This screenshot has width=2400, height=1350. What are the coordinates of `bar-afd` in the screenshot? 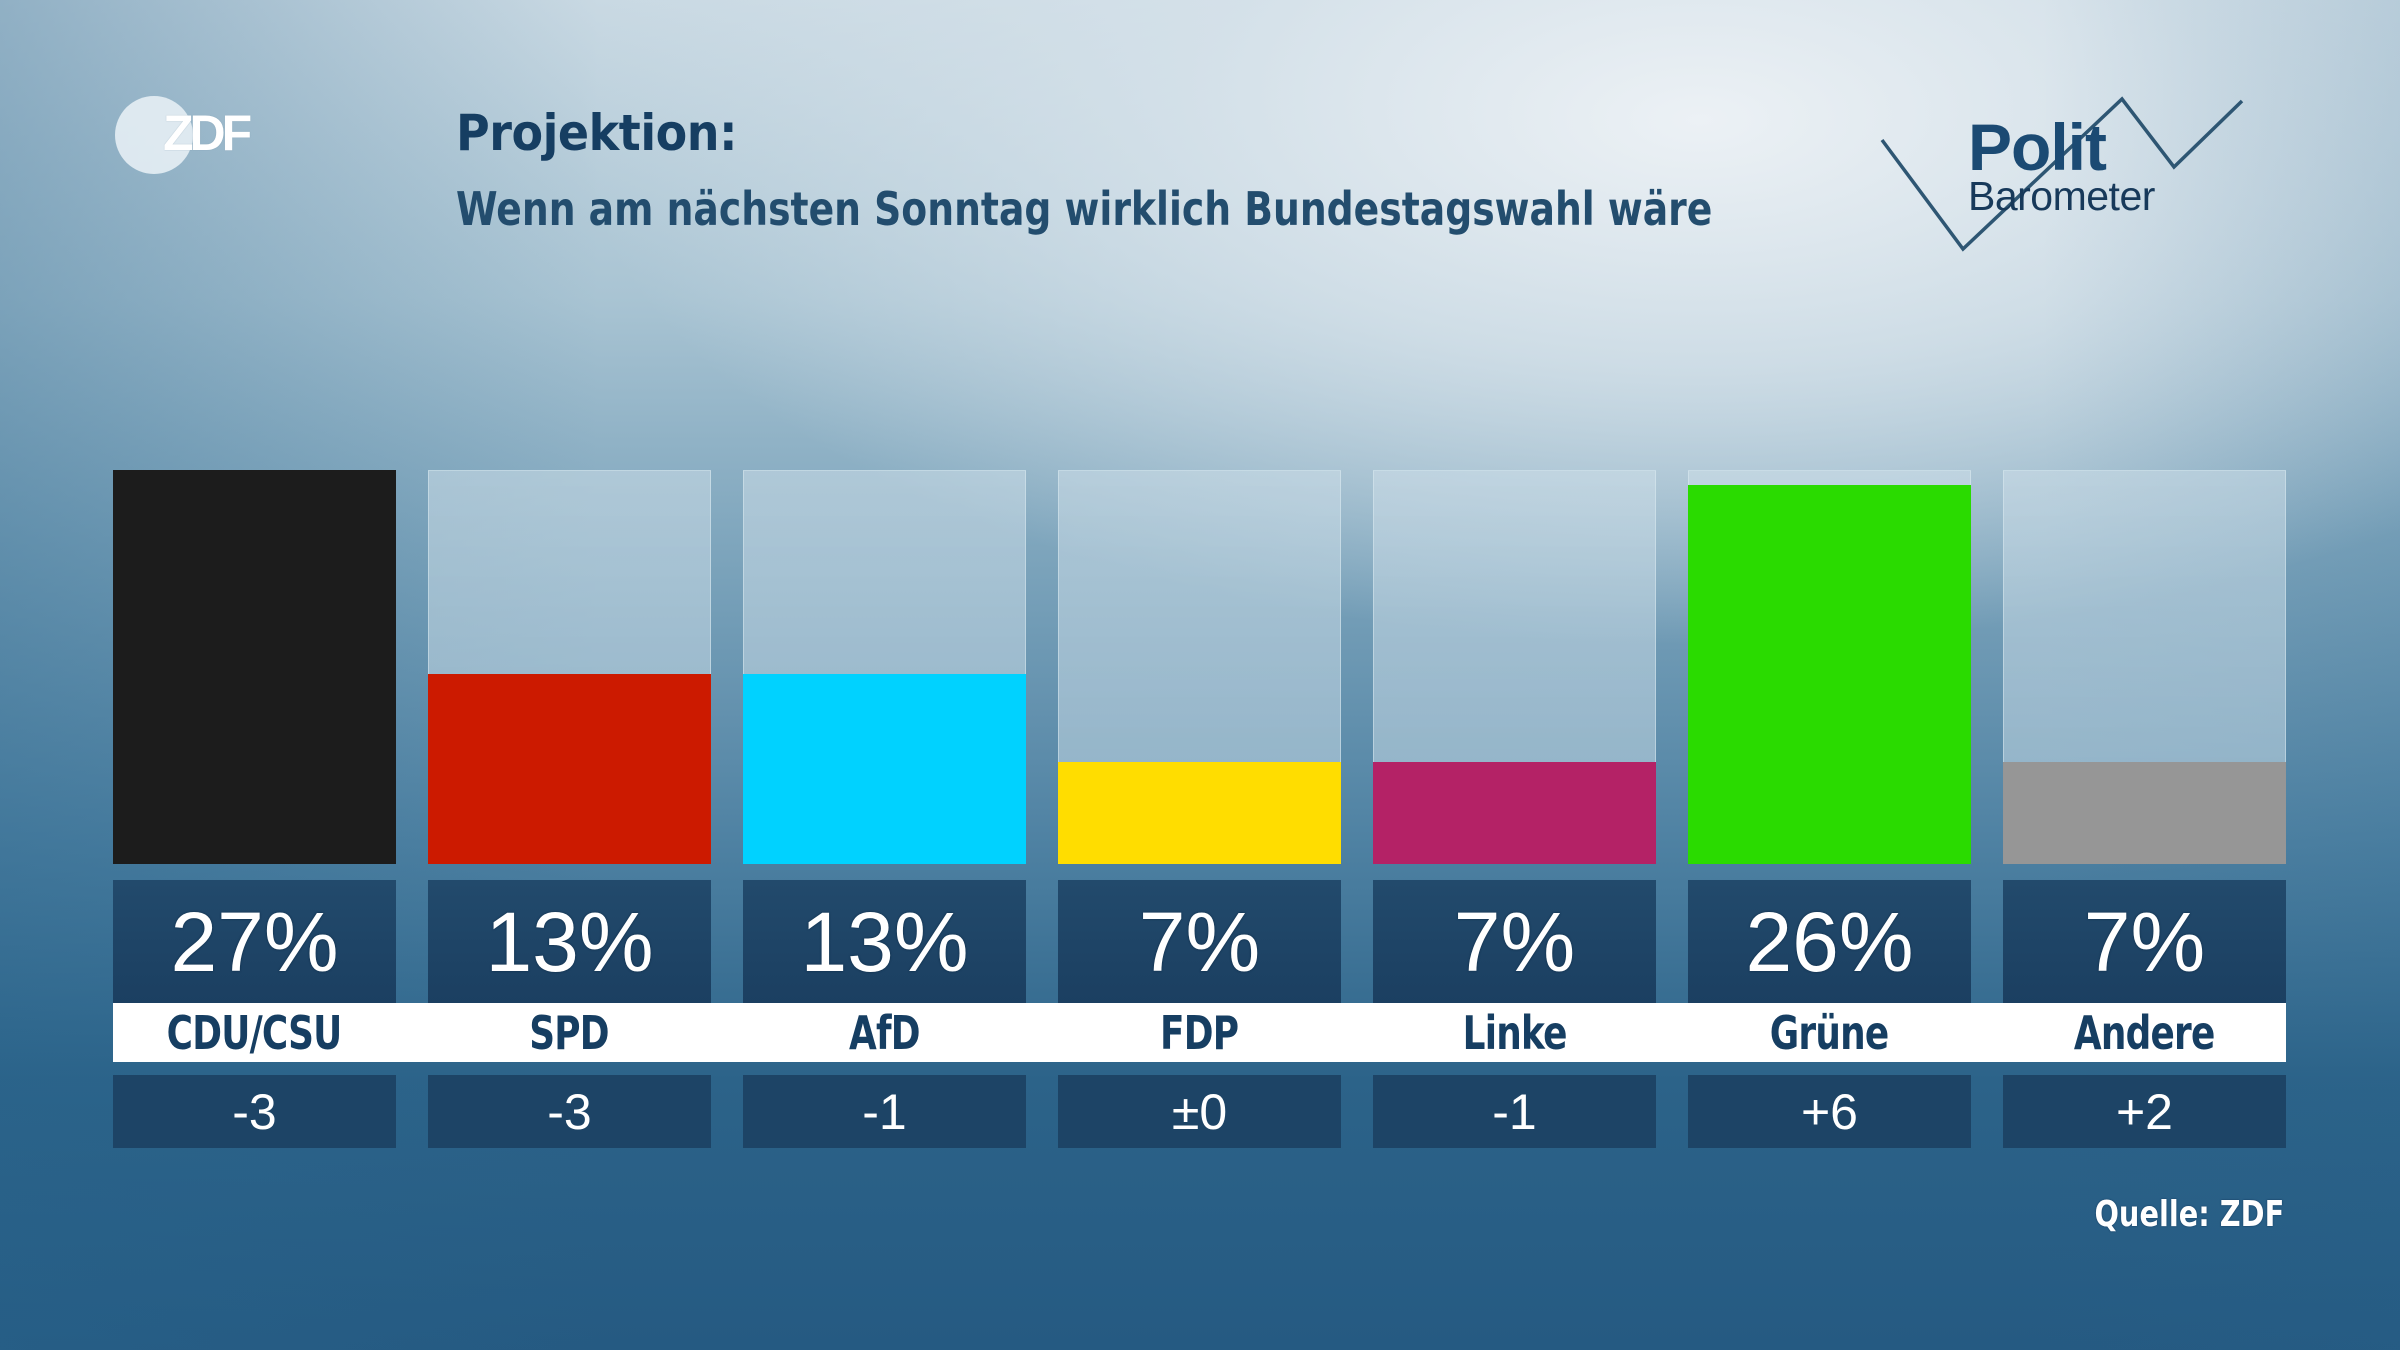 It's located at (884, 769).